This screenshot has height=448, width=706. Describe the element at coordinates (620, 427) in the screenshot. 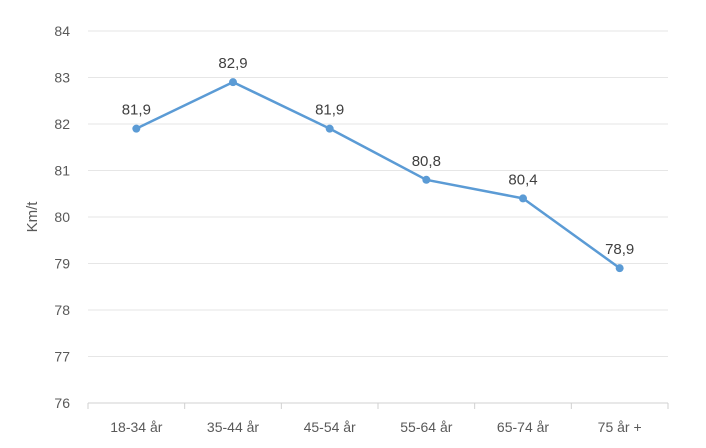

I see `x-tick-label: 75 år +` at that location.